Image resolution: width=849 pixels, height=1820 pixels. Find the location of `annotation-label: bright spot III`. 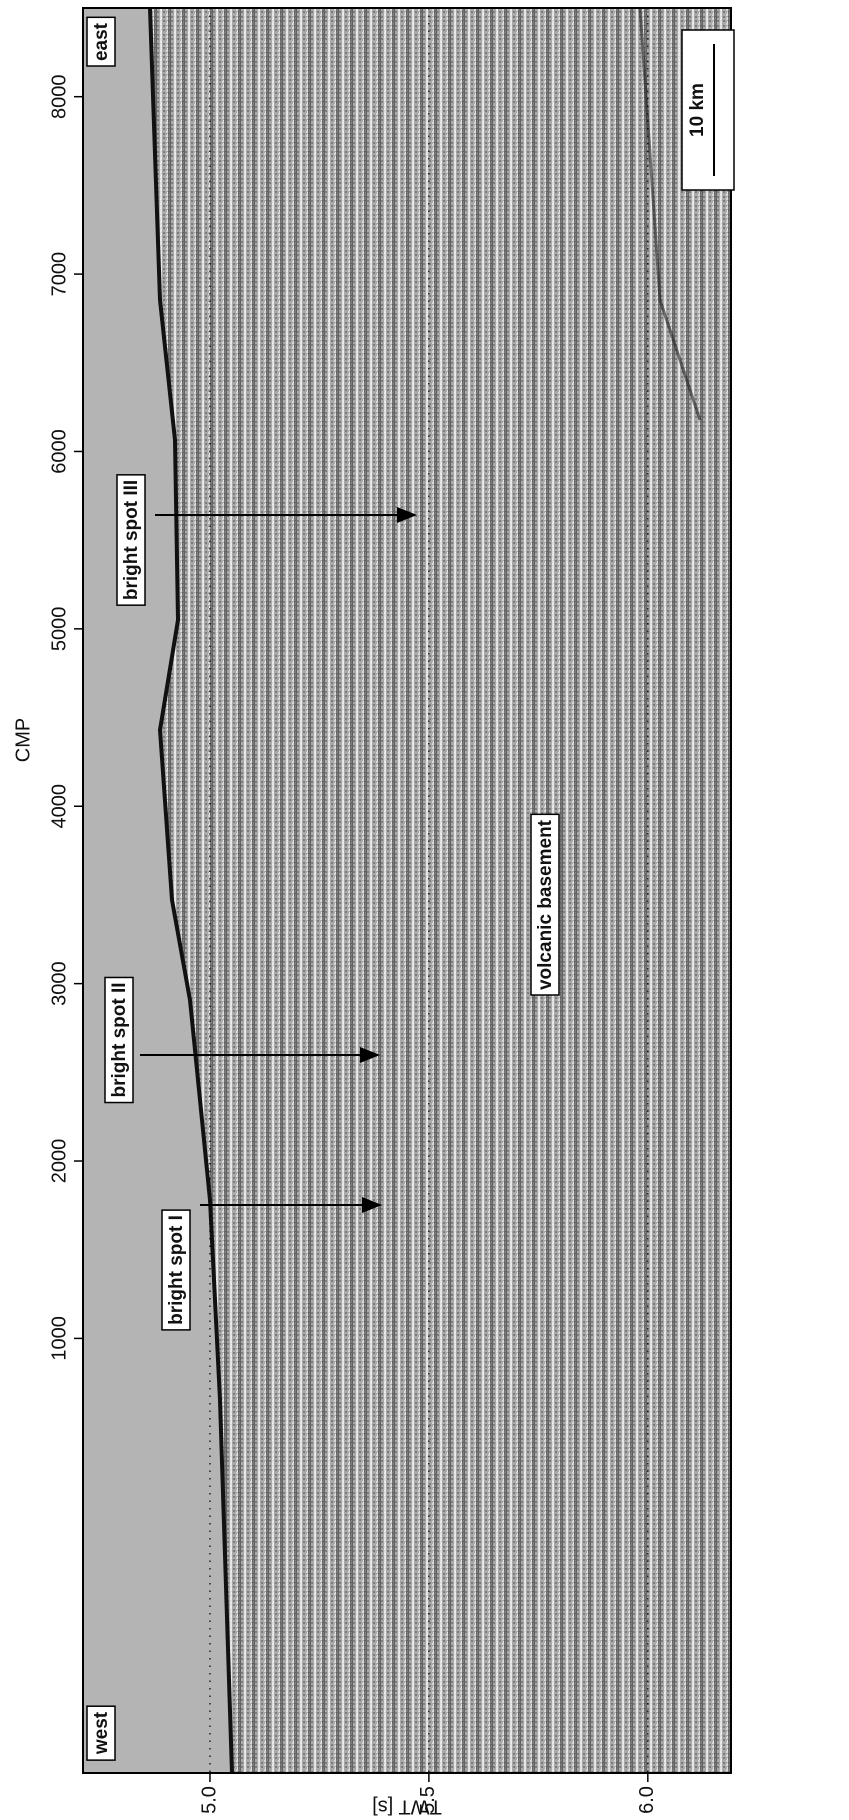

annotation-label: bright spot III is located at coordinates (131, 540).